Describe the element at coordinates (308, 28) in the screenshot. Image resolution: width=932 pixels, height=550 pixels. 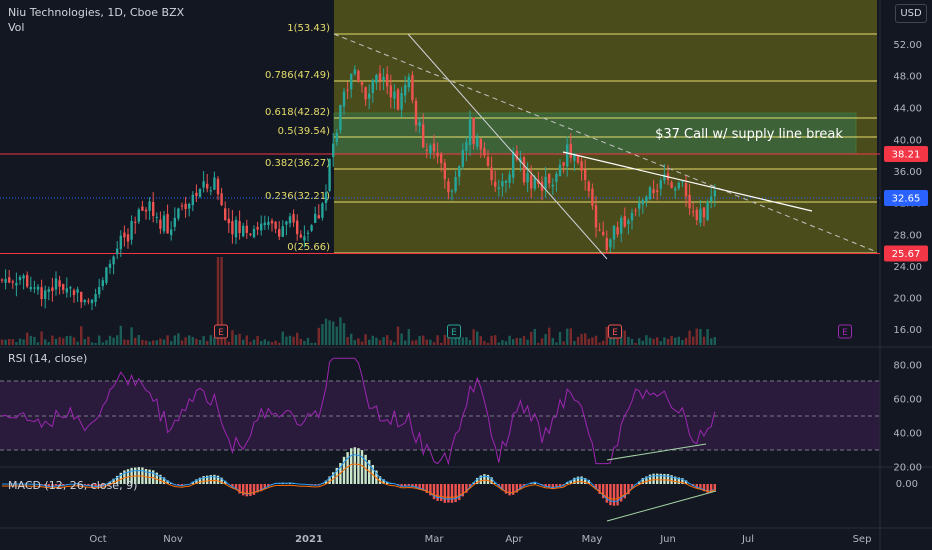
I see `fib-label: 1(53.43)` at that location.